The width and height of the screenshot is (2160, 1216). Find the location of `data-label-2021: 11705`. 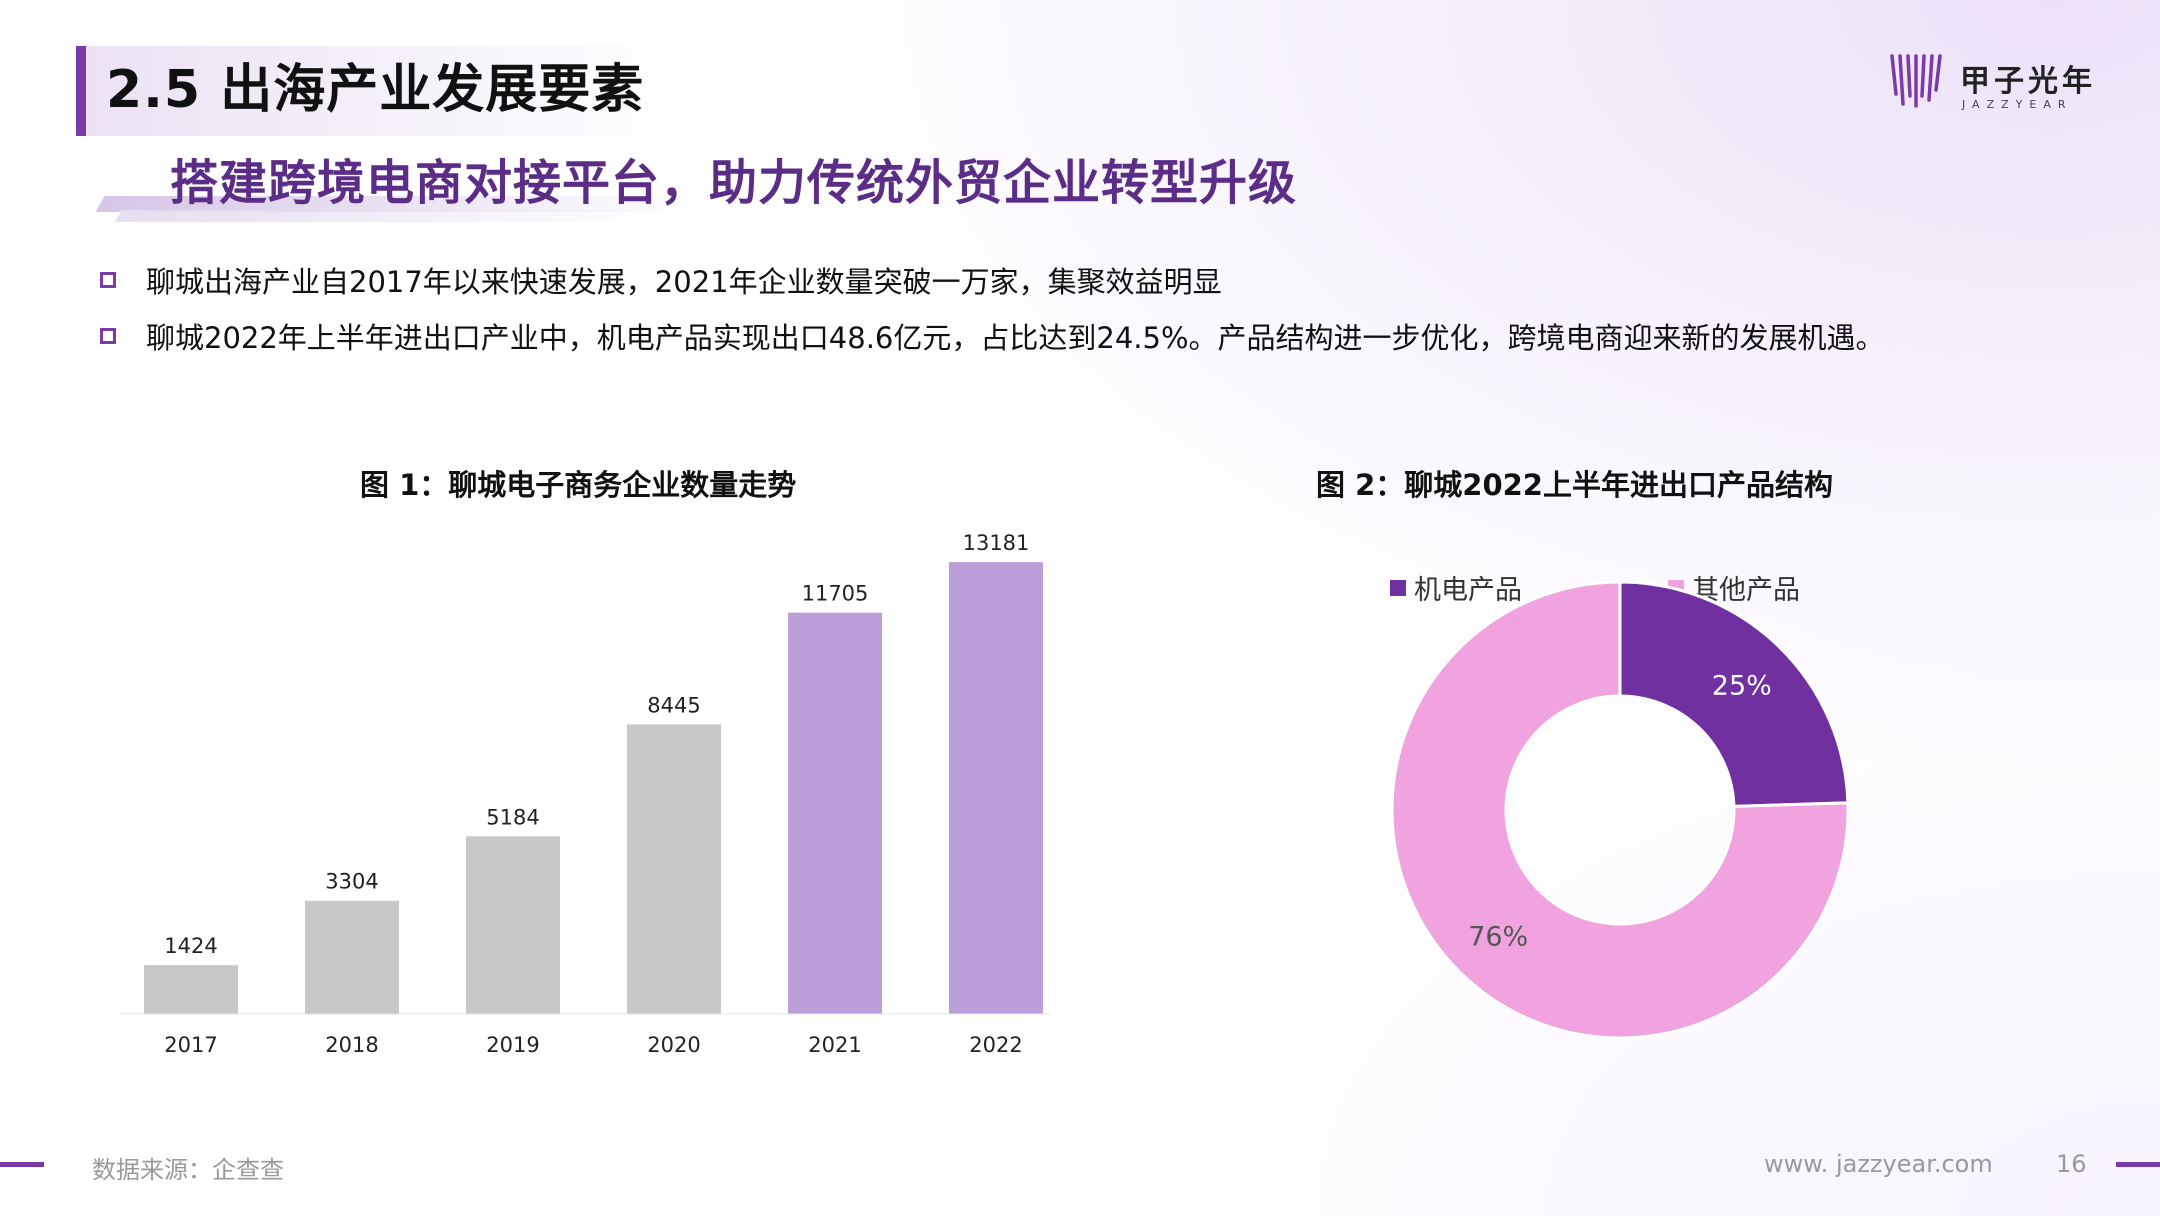

data-label-2021: 11705 is located at coordinates (835, 594).